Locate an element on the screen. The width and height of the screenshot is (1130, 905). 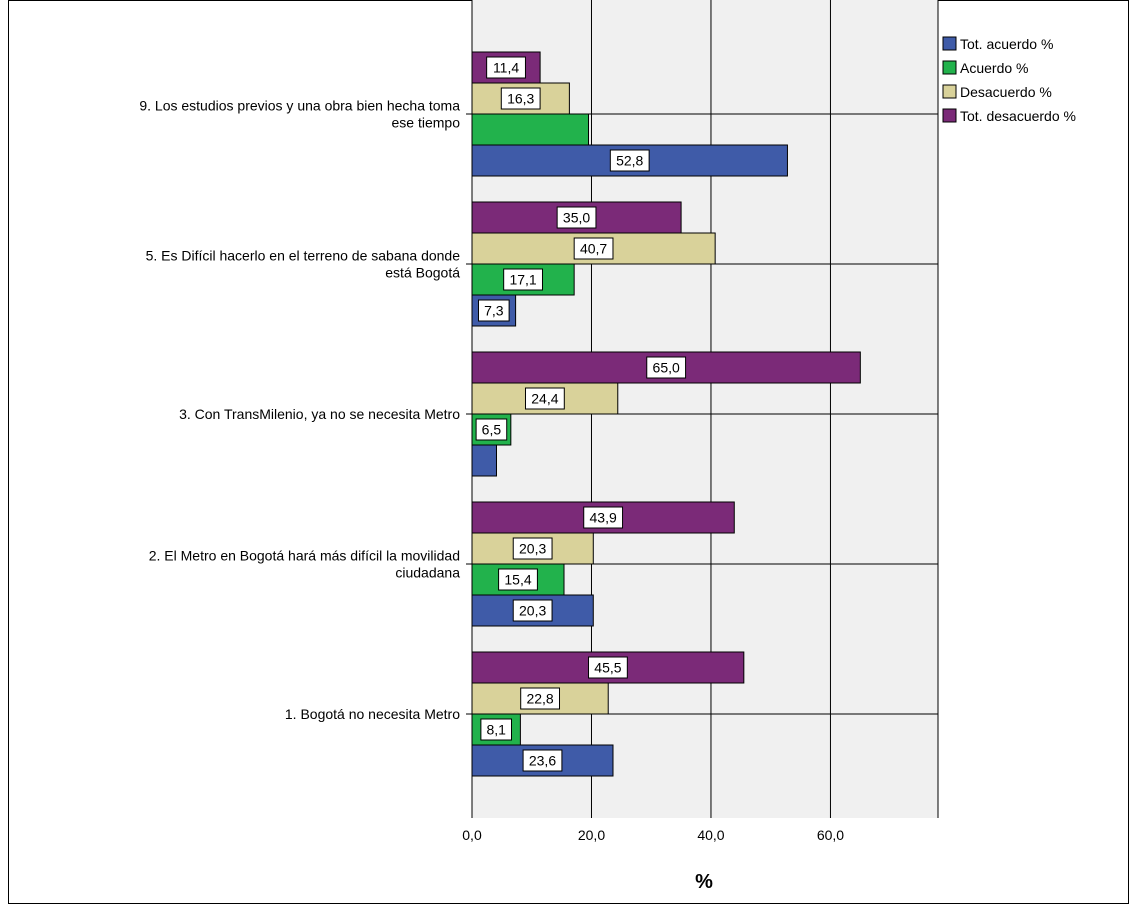
value-label: 15,4 is located at coordinates (517, 580).